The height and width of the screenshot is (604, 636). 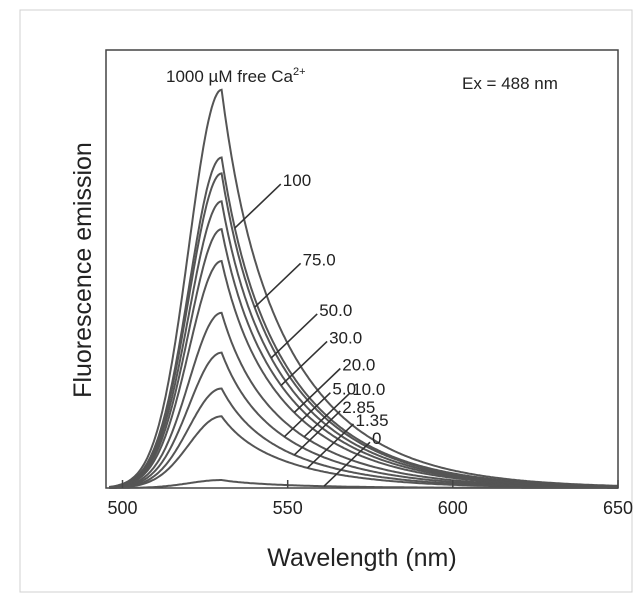 I want to click on curve-label-4: 20.0, so click(x=358, y=365).